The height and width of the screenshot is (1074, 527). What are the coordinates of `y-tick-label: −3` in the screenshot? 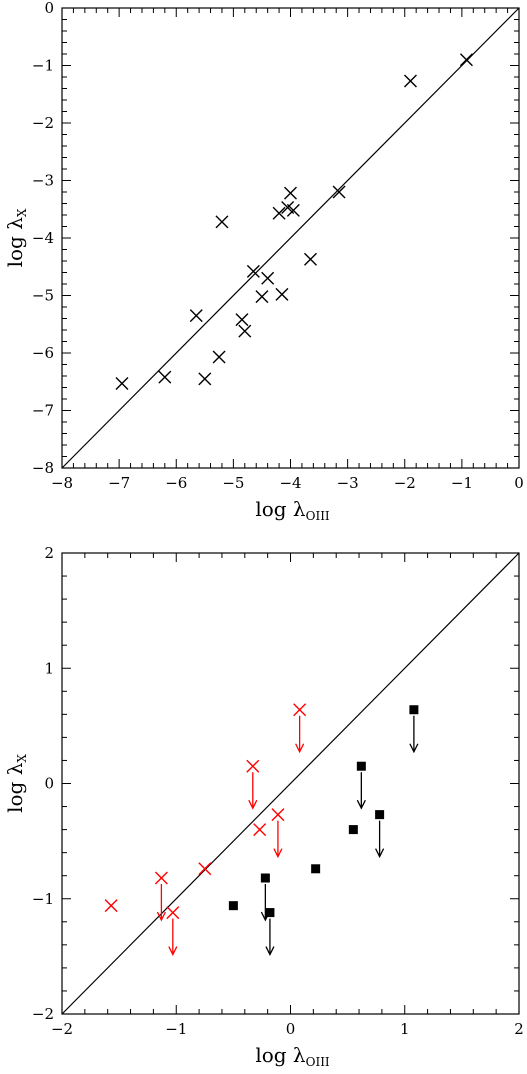 It's located at (43, 181).